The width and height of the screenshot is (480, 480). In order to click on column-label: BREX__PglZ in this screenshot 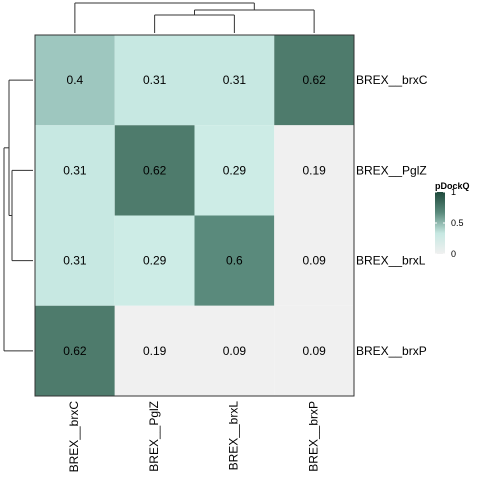, I will do `click(154, 436)`.